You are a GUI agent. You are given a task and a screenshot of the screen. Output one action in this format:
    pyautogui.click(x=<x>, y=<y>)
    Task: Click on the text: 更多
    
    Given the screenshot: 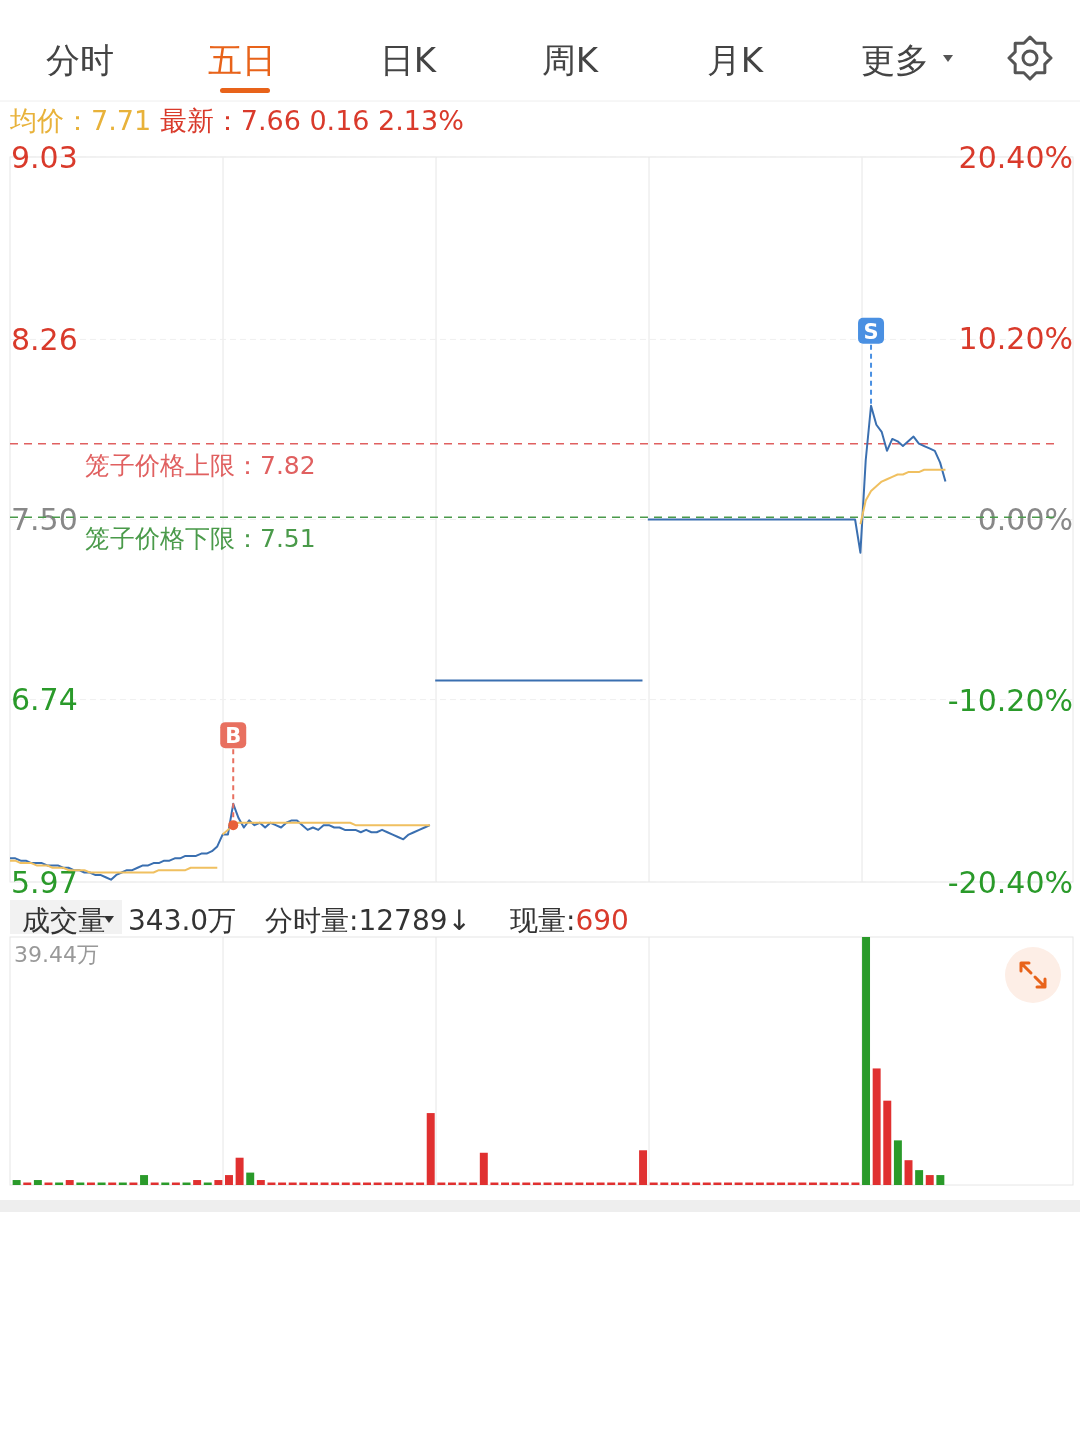 What is the action you would take?
    pyautogui.click(x=895, y=60)
    